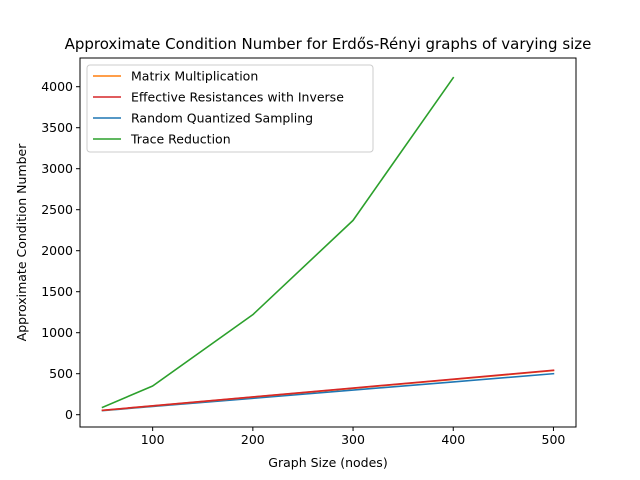  Describe the element at coordinates (57, 86) in the screenshot. I see `y-tick-label: 4000` at that location.